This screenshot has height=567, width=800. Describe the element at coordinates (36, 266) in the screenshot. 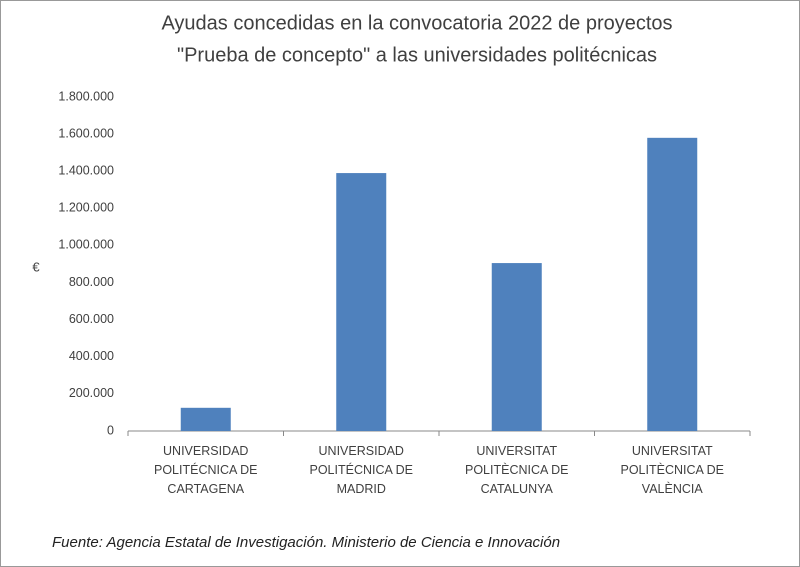

I see `y-axis-label: €` at that location.